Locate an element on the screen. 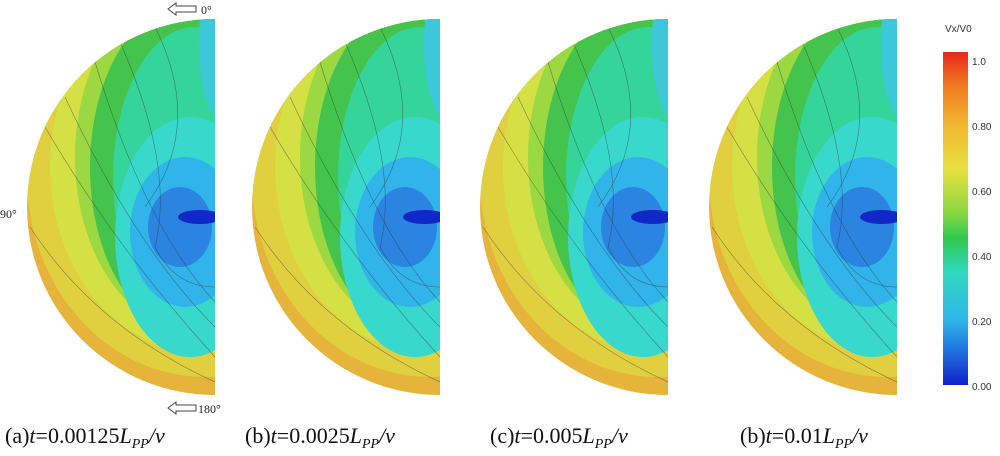  colorbar-tick-label: 0.80 is located at coordinates (982, 127).